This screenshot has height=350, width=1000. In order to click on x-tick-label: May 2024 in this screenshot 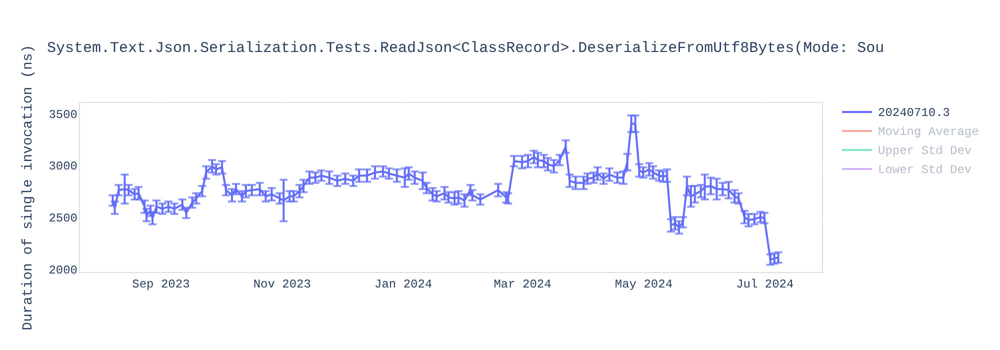, I will do `click(643, 285)`.